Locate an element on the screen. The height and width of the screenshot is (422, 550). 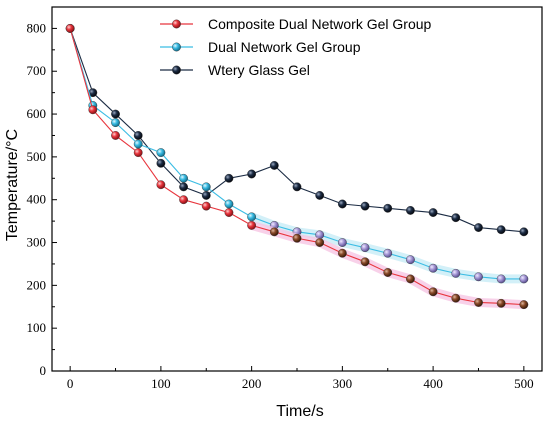
x-axis-title: Time/s is located at coordinates (299, 411).